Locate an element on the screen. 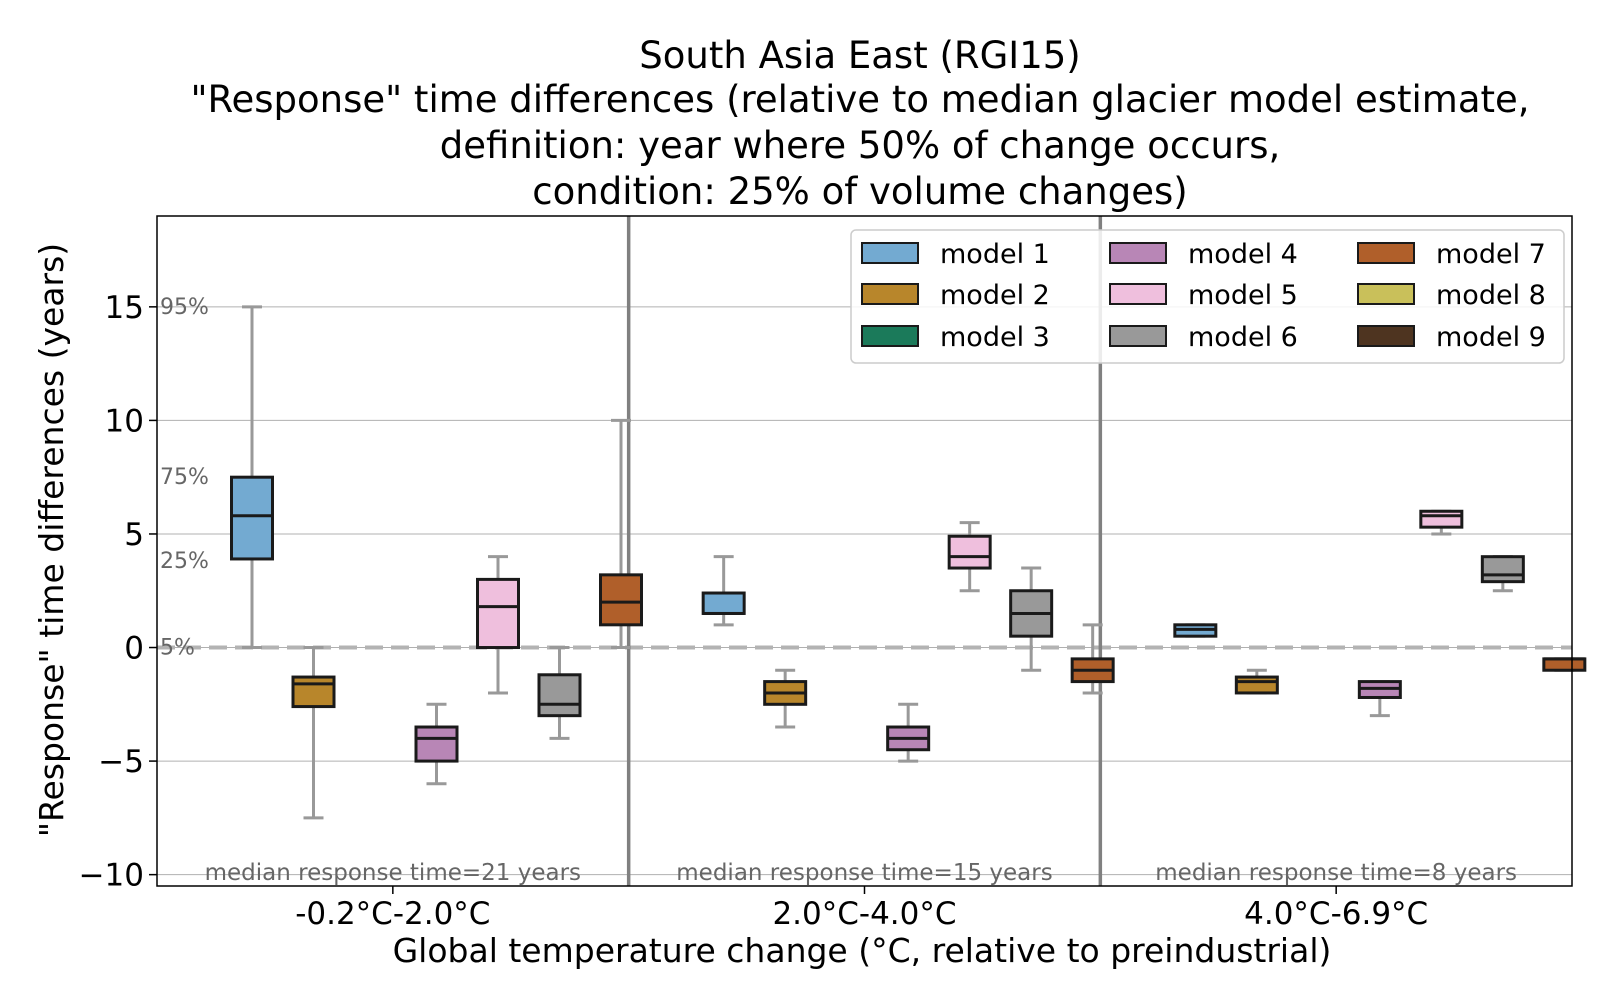 The height and width of the screenshot is (1000, 1600). y-tick-label: 15 is located at coordinates (124, 308).